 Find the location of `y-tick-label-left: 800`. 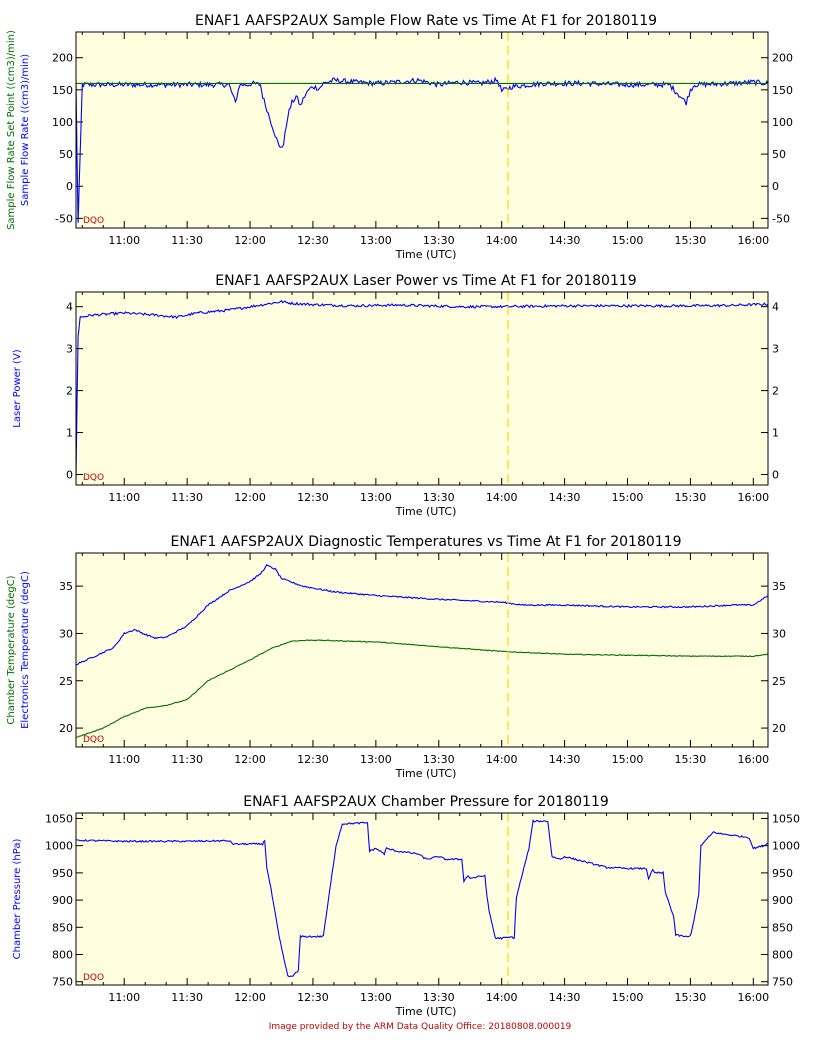

y-tick-label-left: 800 is located at coordinates (62, 955).